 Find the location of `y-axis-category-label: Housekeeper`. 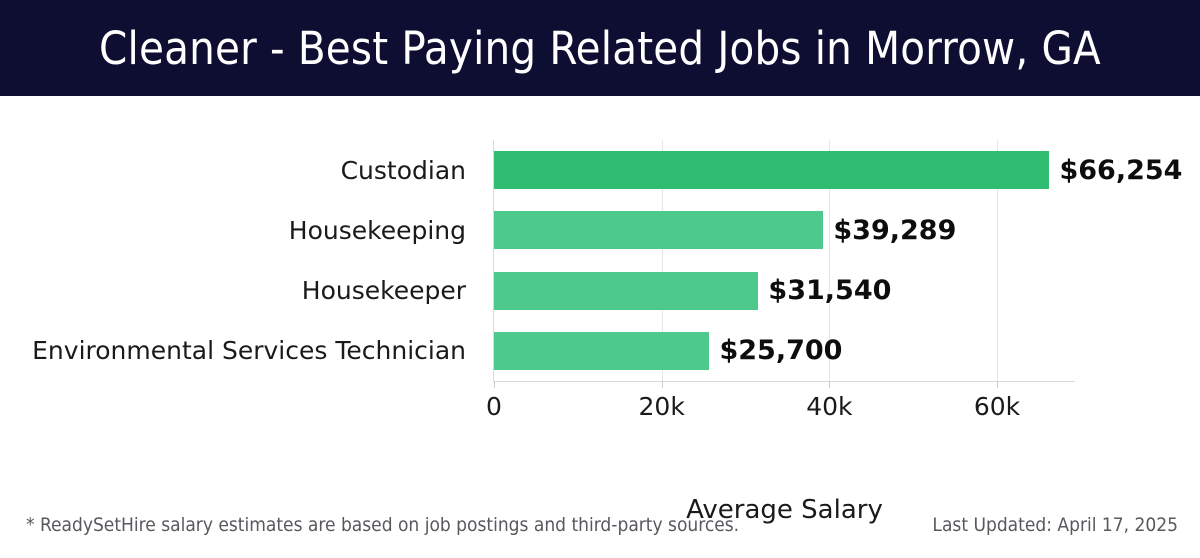

y-axis-category-label: Housekeeper is located at coordinates (383, 290).